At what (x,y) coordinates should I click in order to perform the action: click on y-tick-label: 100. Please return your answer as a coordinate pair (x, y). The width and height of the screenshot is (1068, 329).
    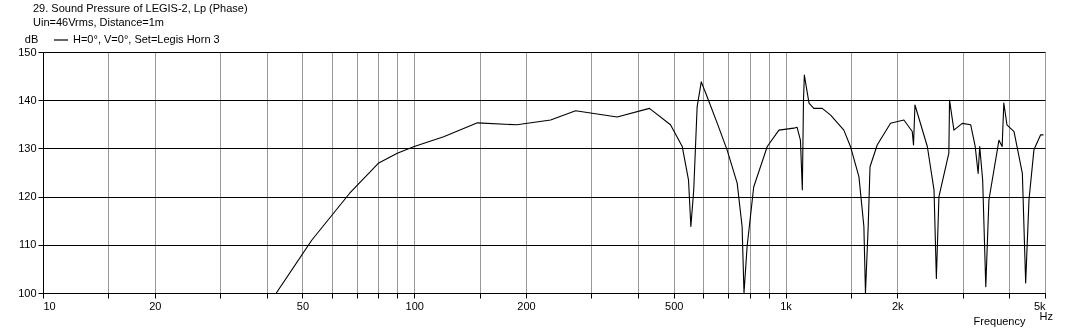
    Looking at the image, I should click on (27, 292).